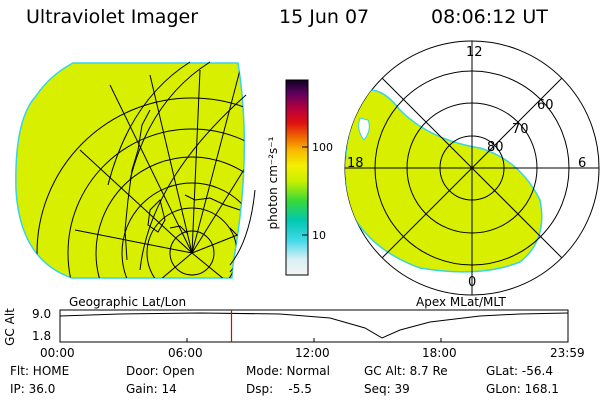 Image resolution: width=600 pixels, height=400 pixels. I want to click on info-seq: Seq: 39, so click(387, 389).